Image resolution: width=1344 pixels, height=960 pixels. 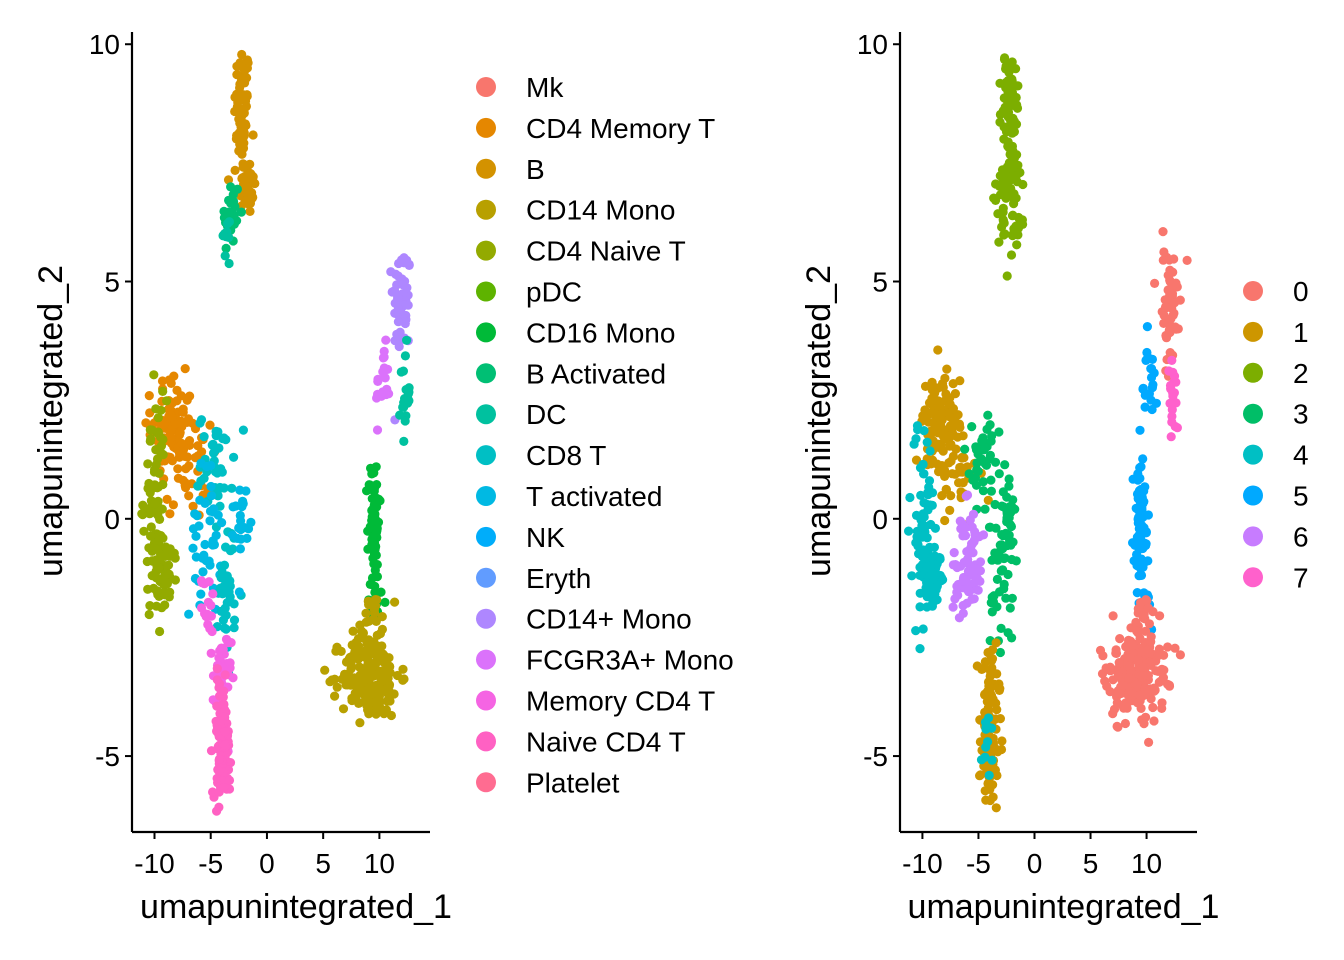 I want to click on legend-label: CD14 Mono, so click(x=600, y=210).